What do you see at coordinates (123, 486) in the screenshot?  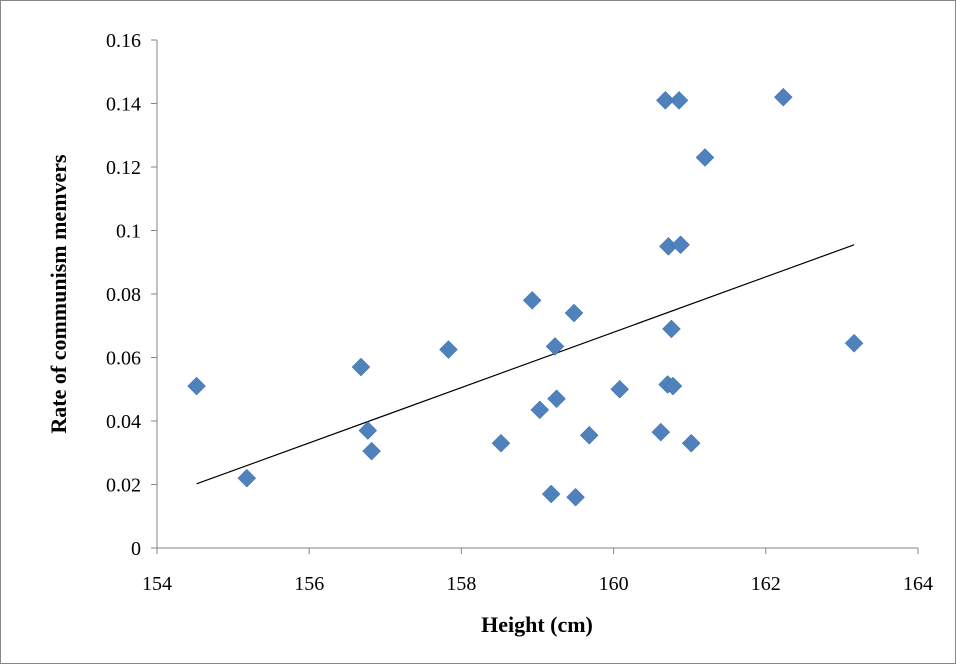 I see `y-tick-label: 0.02` at bounding box center [123, 486].